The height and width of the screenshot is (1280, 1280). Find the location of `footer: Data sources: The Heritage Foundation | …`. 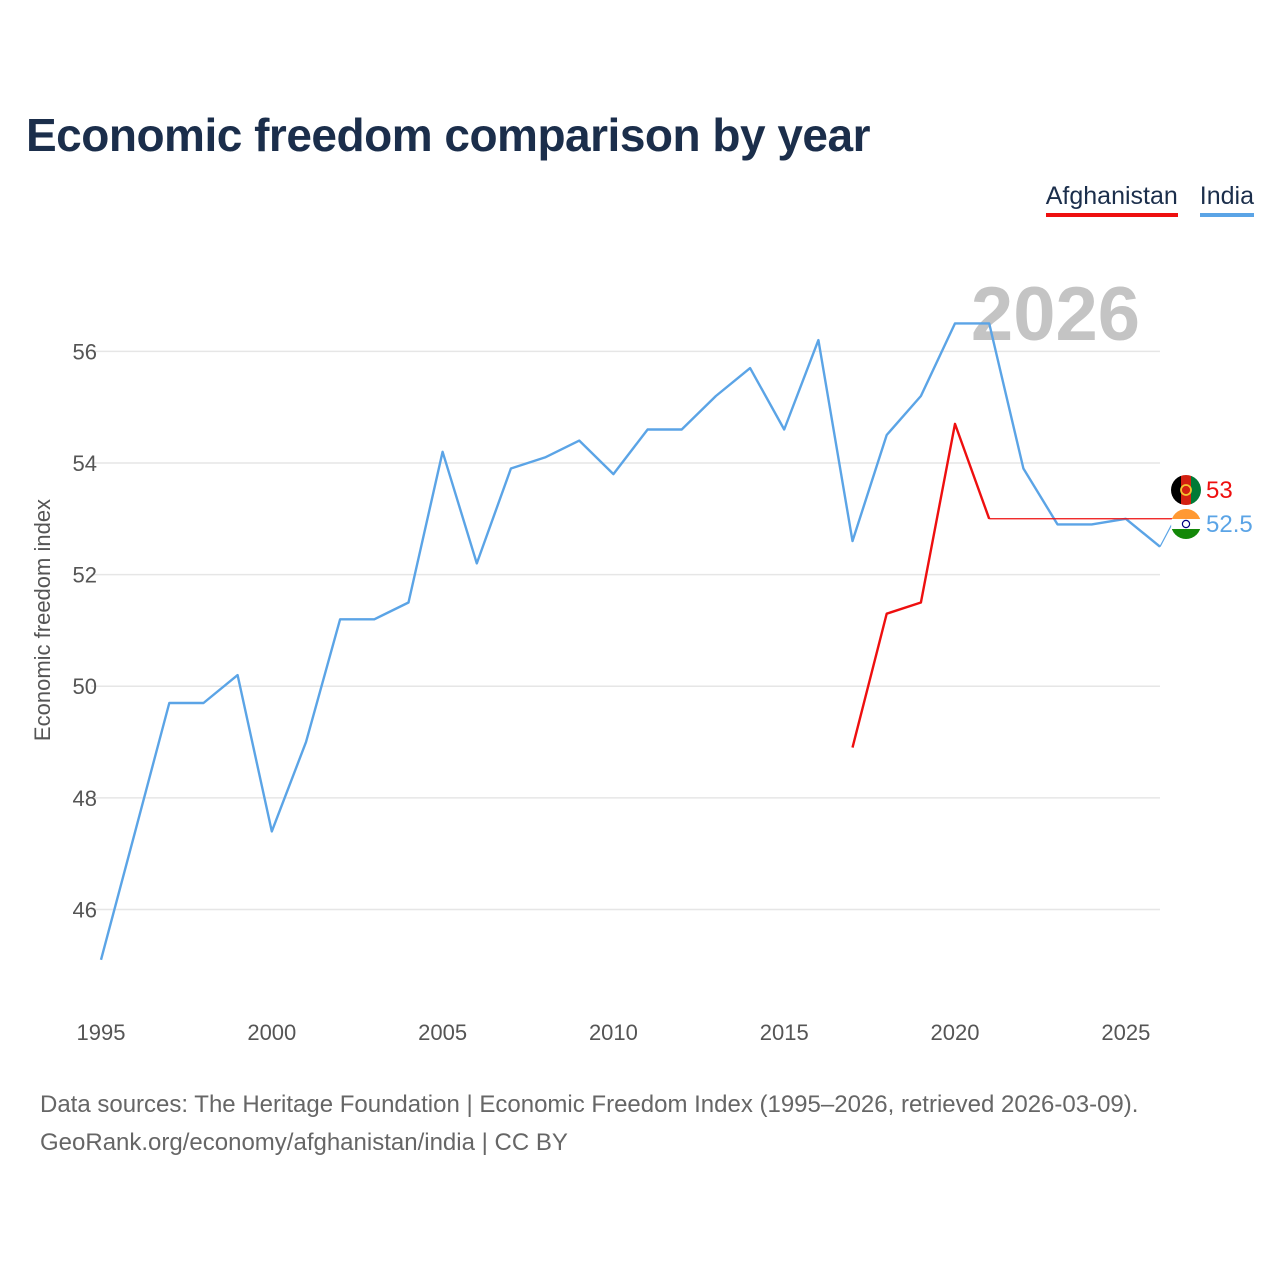

footer: Data sources: The Heritage Foundation | … is located at coordinates (589, 1124).